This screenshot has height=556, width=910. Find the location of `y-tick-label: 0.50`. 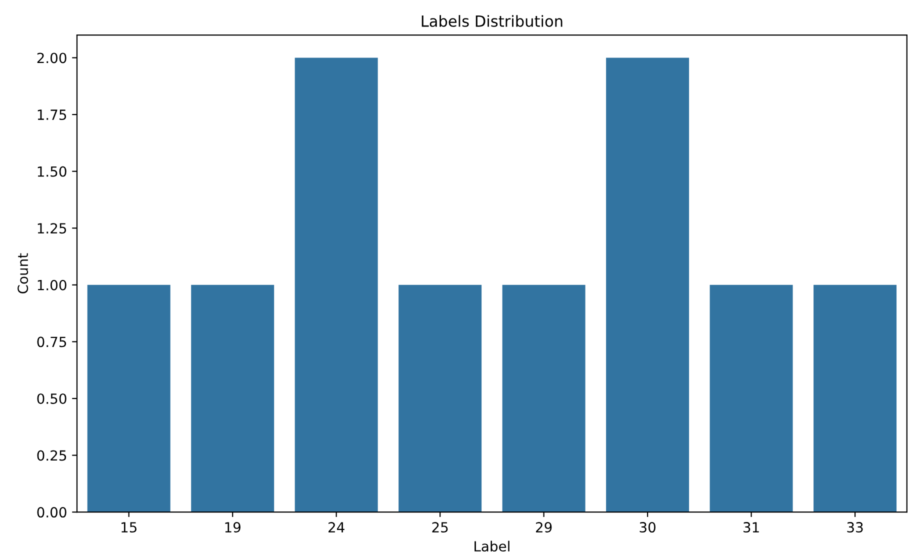

y-tick-label: 0.50 is located at coordinates (51, 398).